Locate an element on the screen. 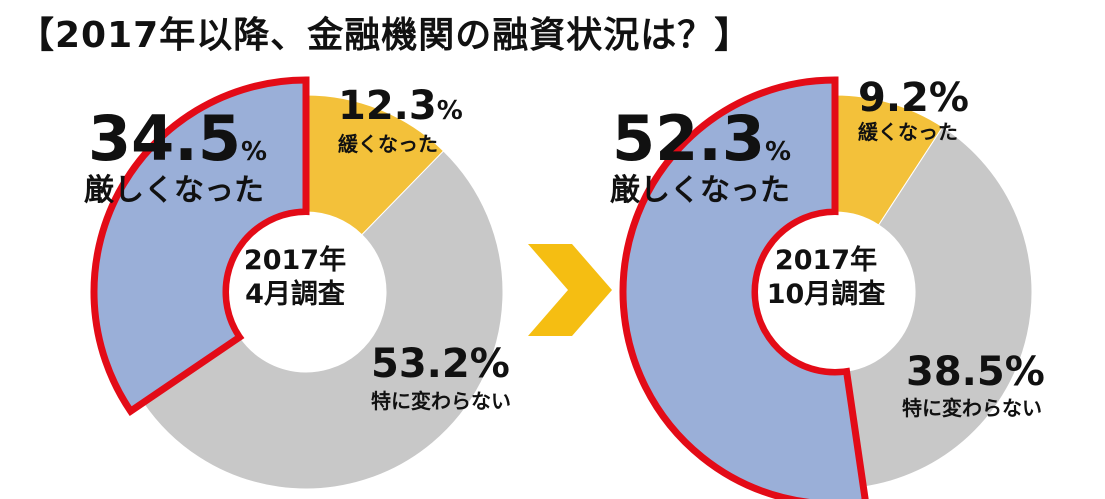 Image resolution: width=1105 pixels, height=499 pixels. loose-label-april: 緩くなった is located at coordinates (388, 144).